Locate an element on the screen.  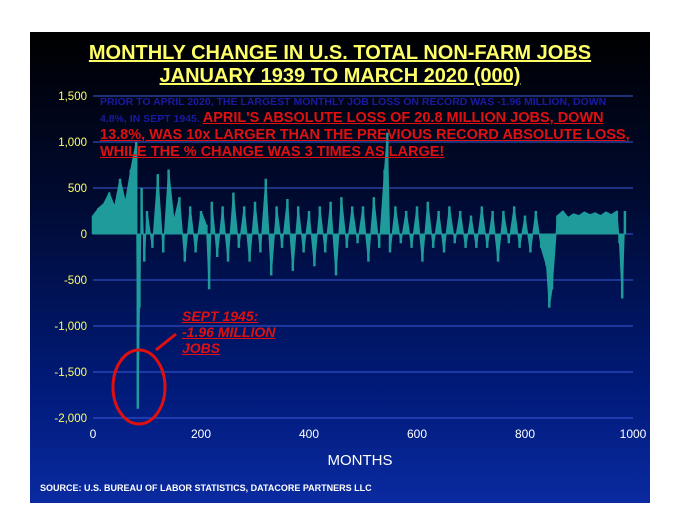
y-tick-label: -2,000 is located at coordinates (70, 419).